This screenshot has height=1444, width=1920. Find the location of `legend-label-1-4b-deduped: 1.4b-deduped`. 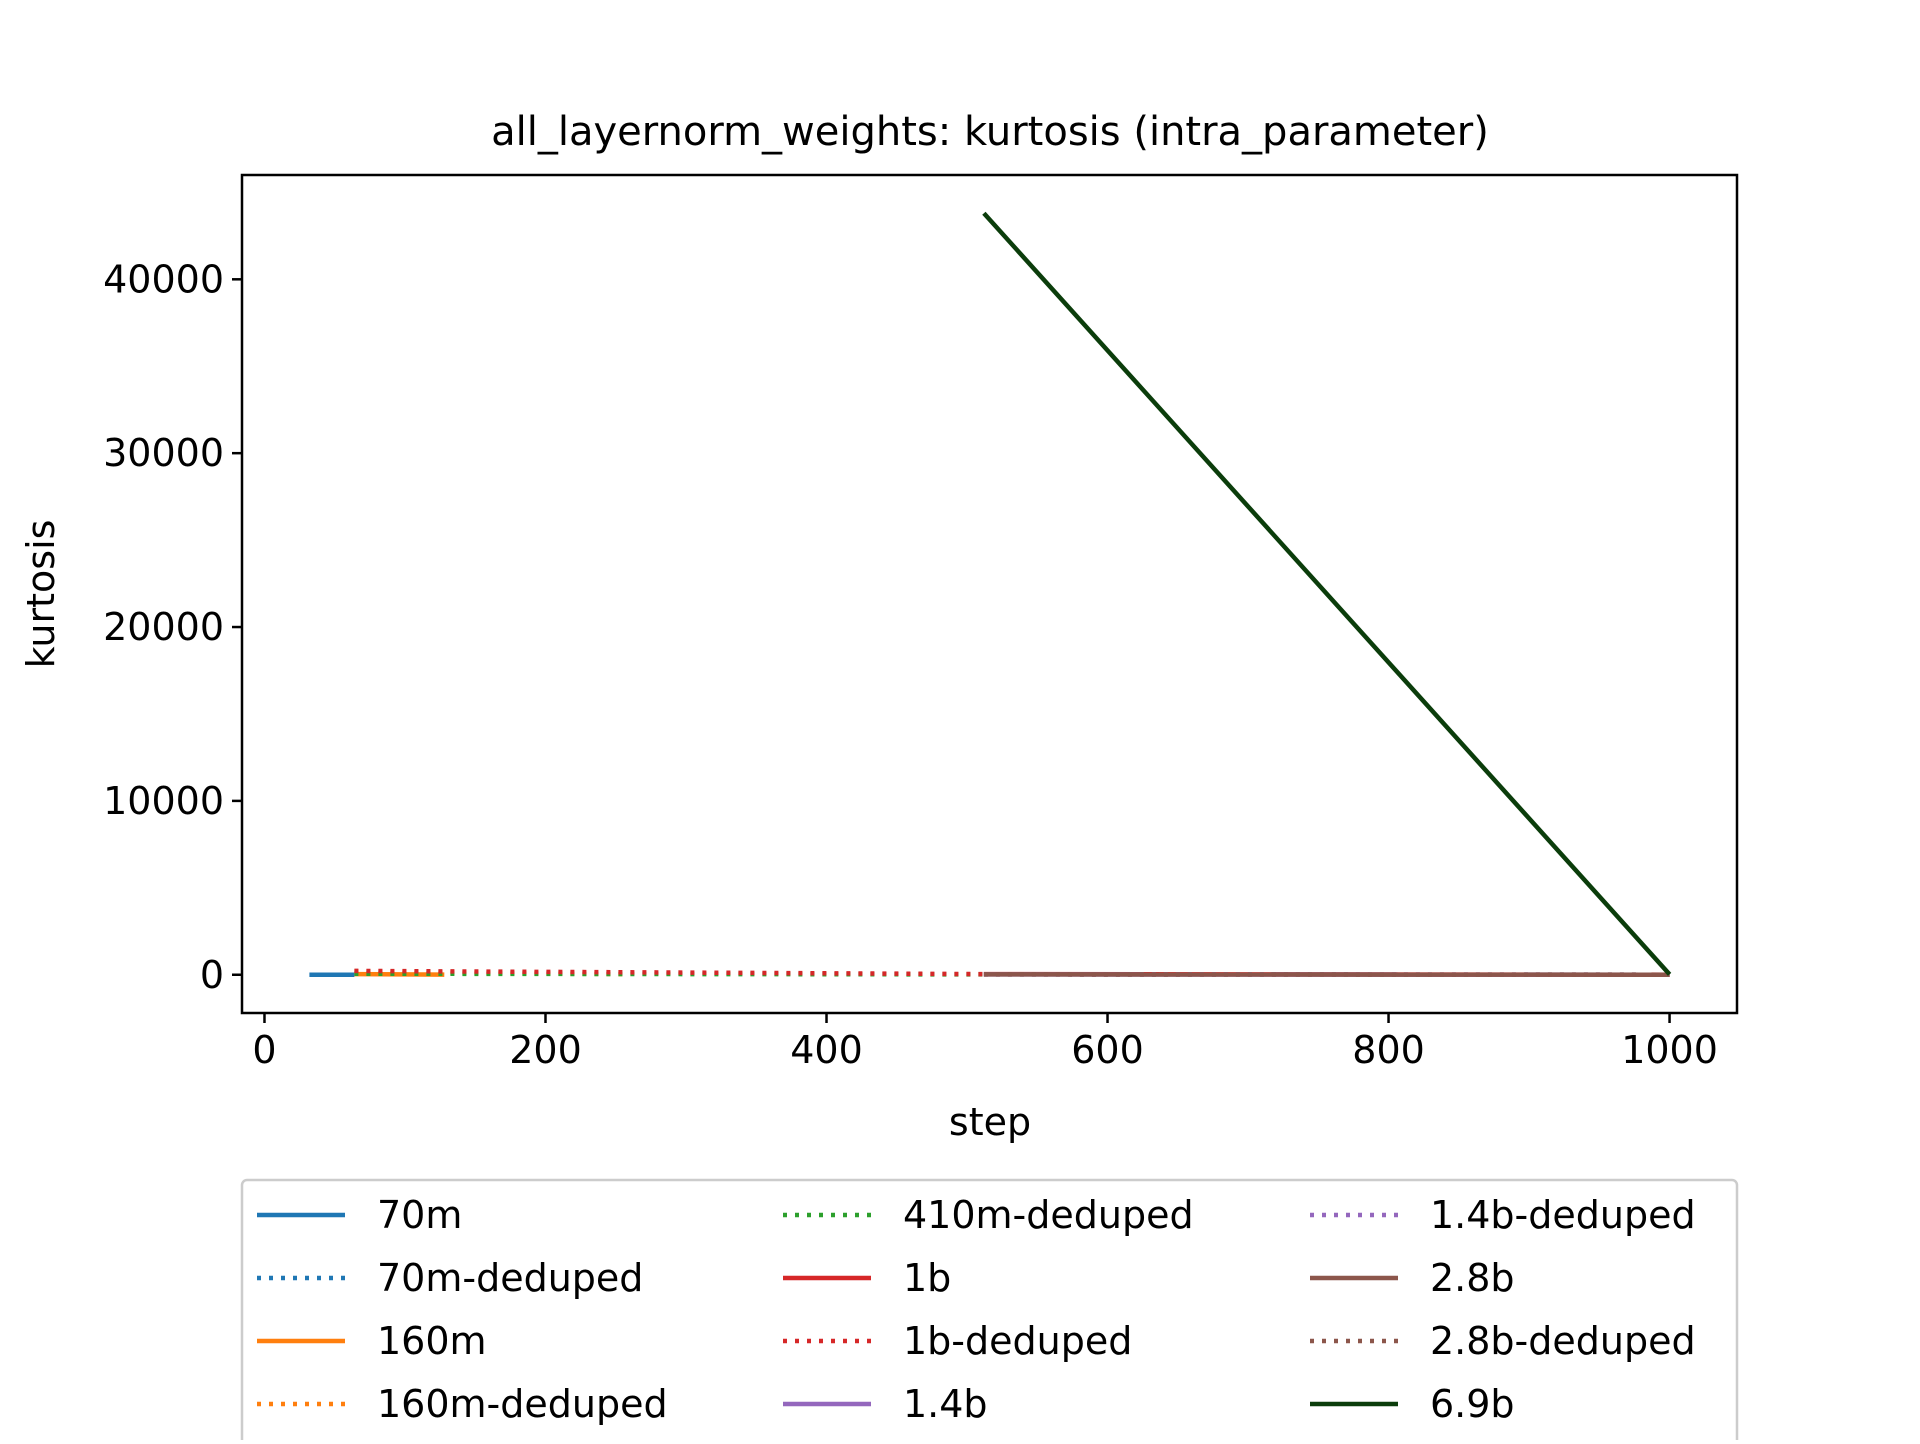

legend-label-1-4b-deduped: 1.4b-deduped is located at coordinates (1563, 1215).